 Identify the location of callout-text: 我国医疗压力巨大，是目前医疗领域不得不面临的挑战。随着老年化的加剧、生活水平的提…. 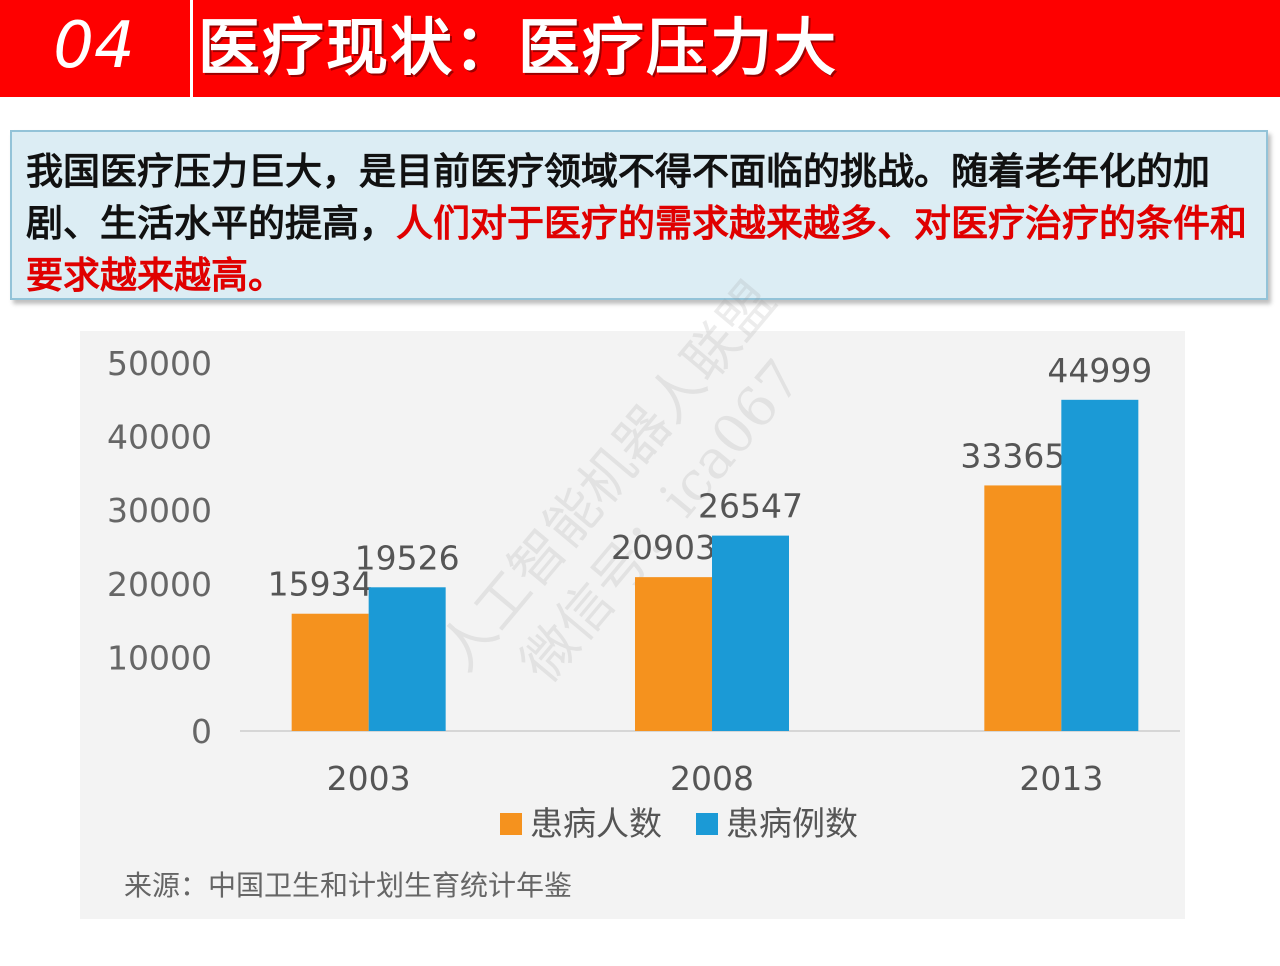
(618, 197).